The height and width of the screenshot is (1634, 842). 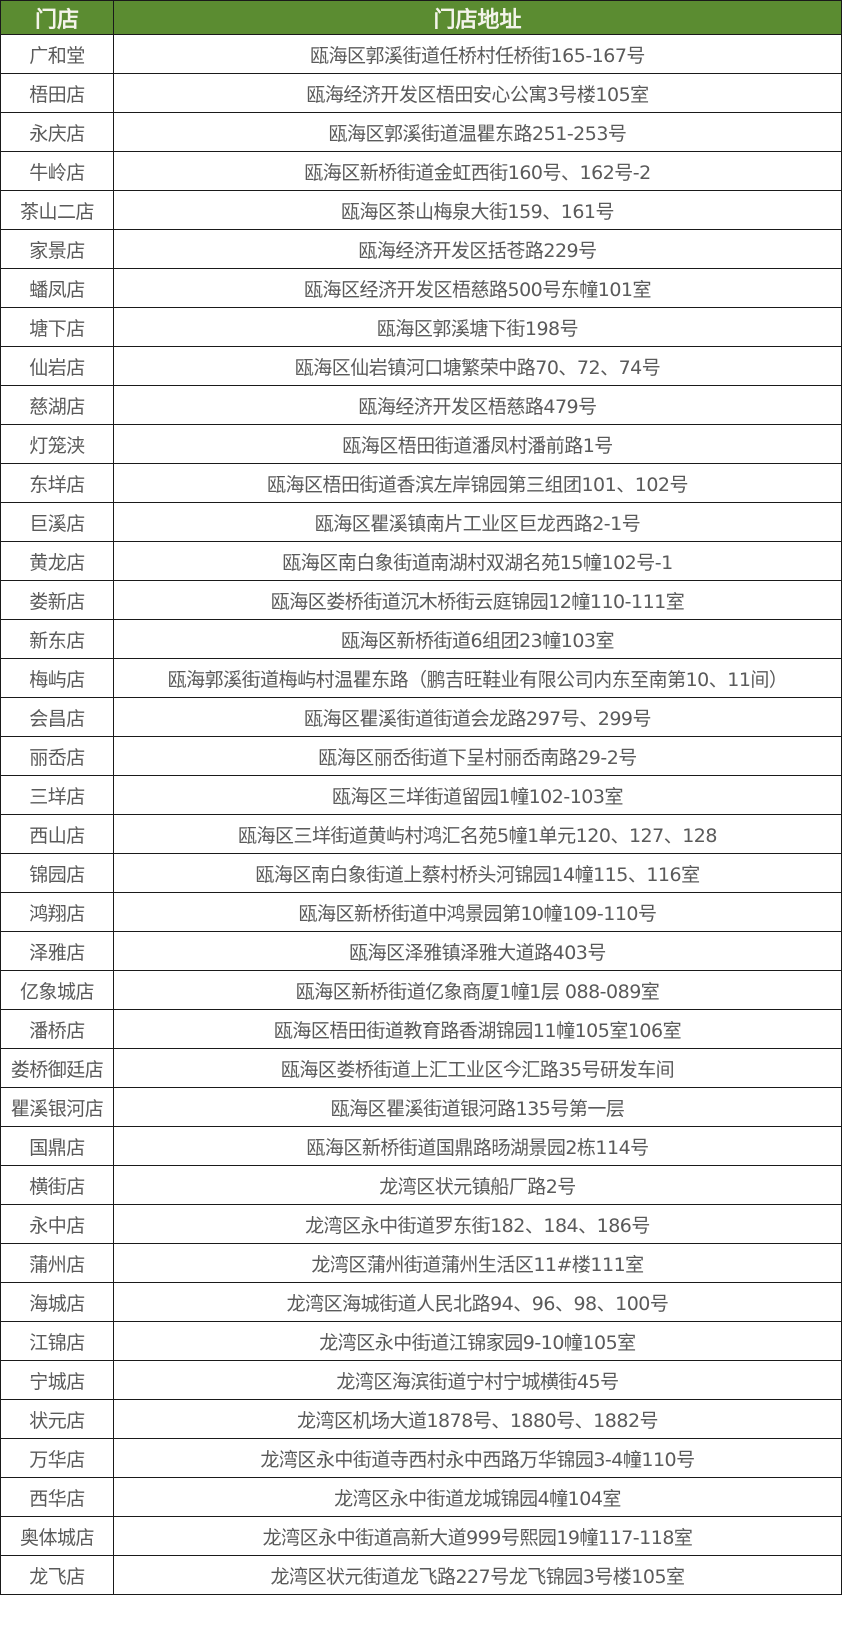 What do you see at coordinates (57, 717) in the screenshot?
I see `store-name-cell: 会昌店` at bounding box center [57, 717].